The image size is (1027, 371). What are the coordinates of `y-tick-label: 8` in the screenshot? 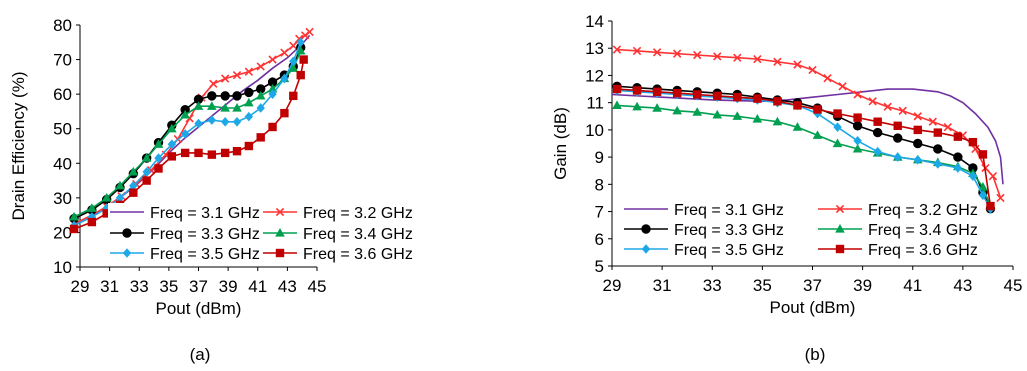 It's located at (599, 184).